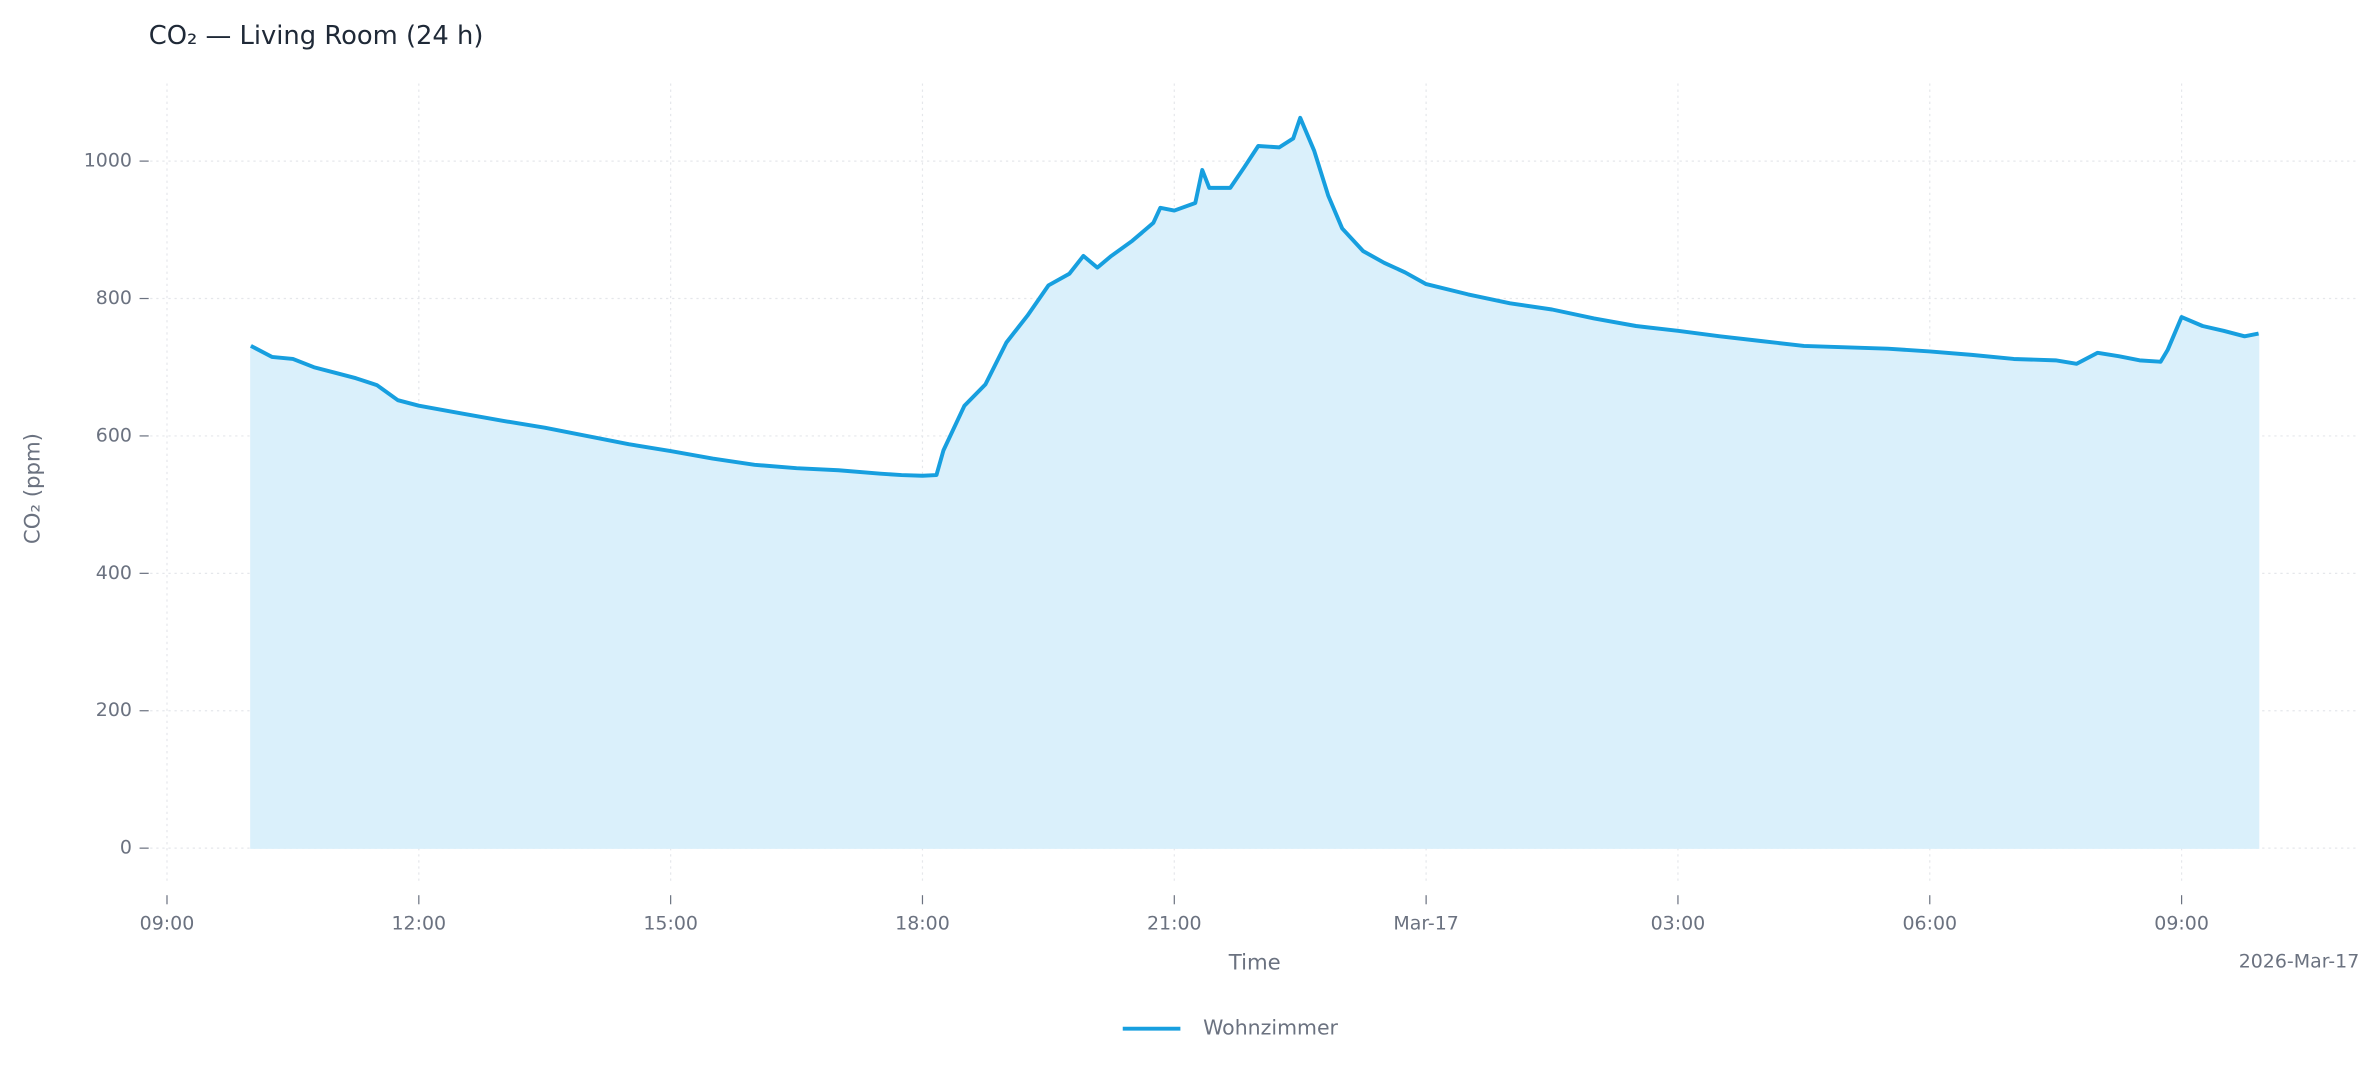 This screenshot has width=2379, height=1079. Describe the element at coordinates (922, 924) in the screenshot. I see `x-tick-label: 18:00` at that location.